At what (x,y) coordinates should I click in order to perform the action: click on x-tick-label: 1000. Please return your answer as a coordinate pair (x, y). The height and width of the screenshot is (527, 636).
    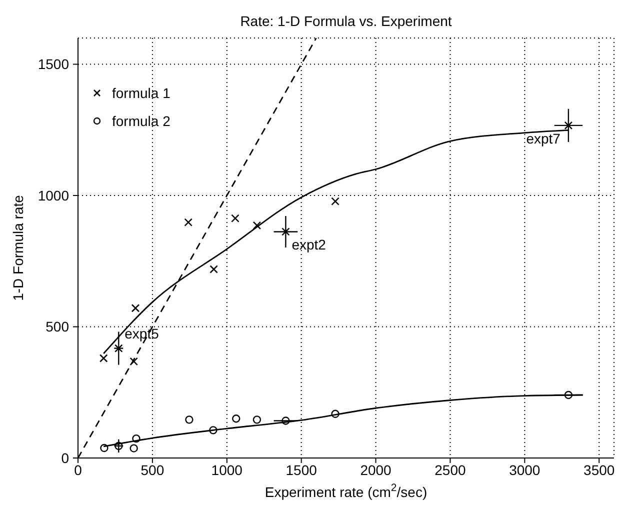
    Looking at the image, I should click on (227, 470).